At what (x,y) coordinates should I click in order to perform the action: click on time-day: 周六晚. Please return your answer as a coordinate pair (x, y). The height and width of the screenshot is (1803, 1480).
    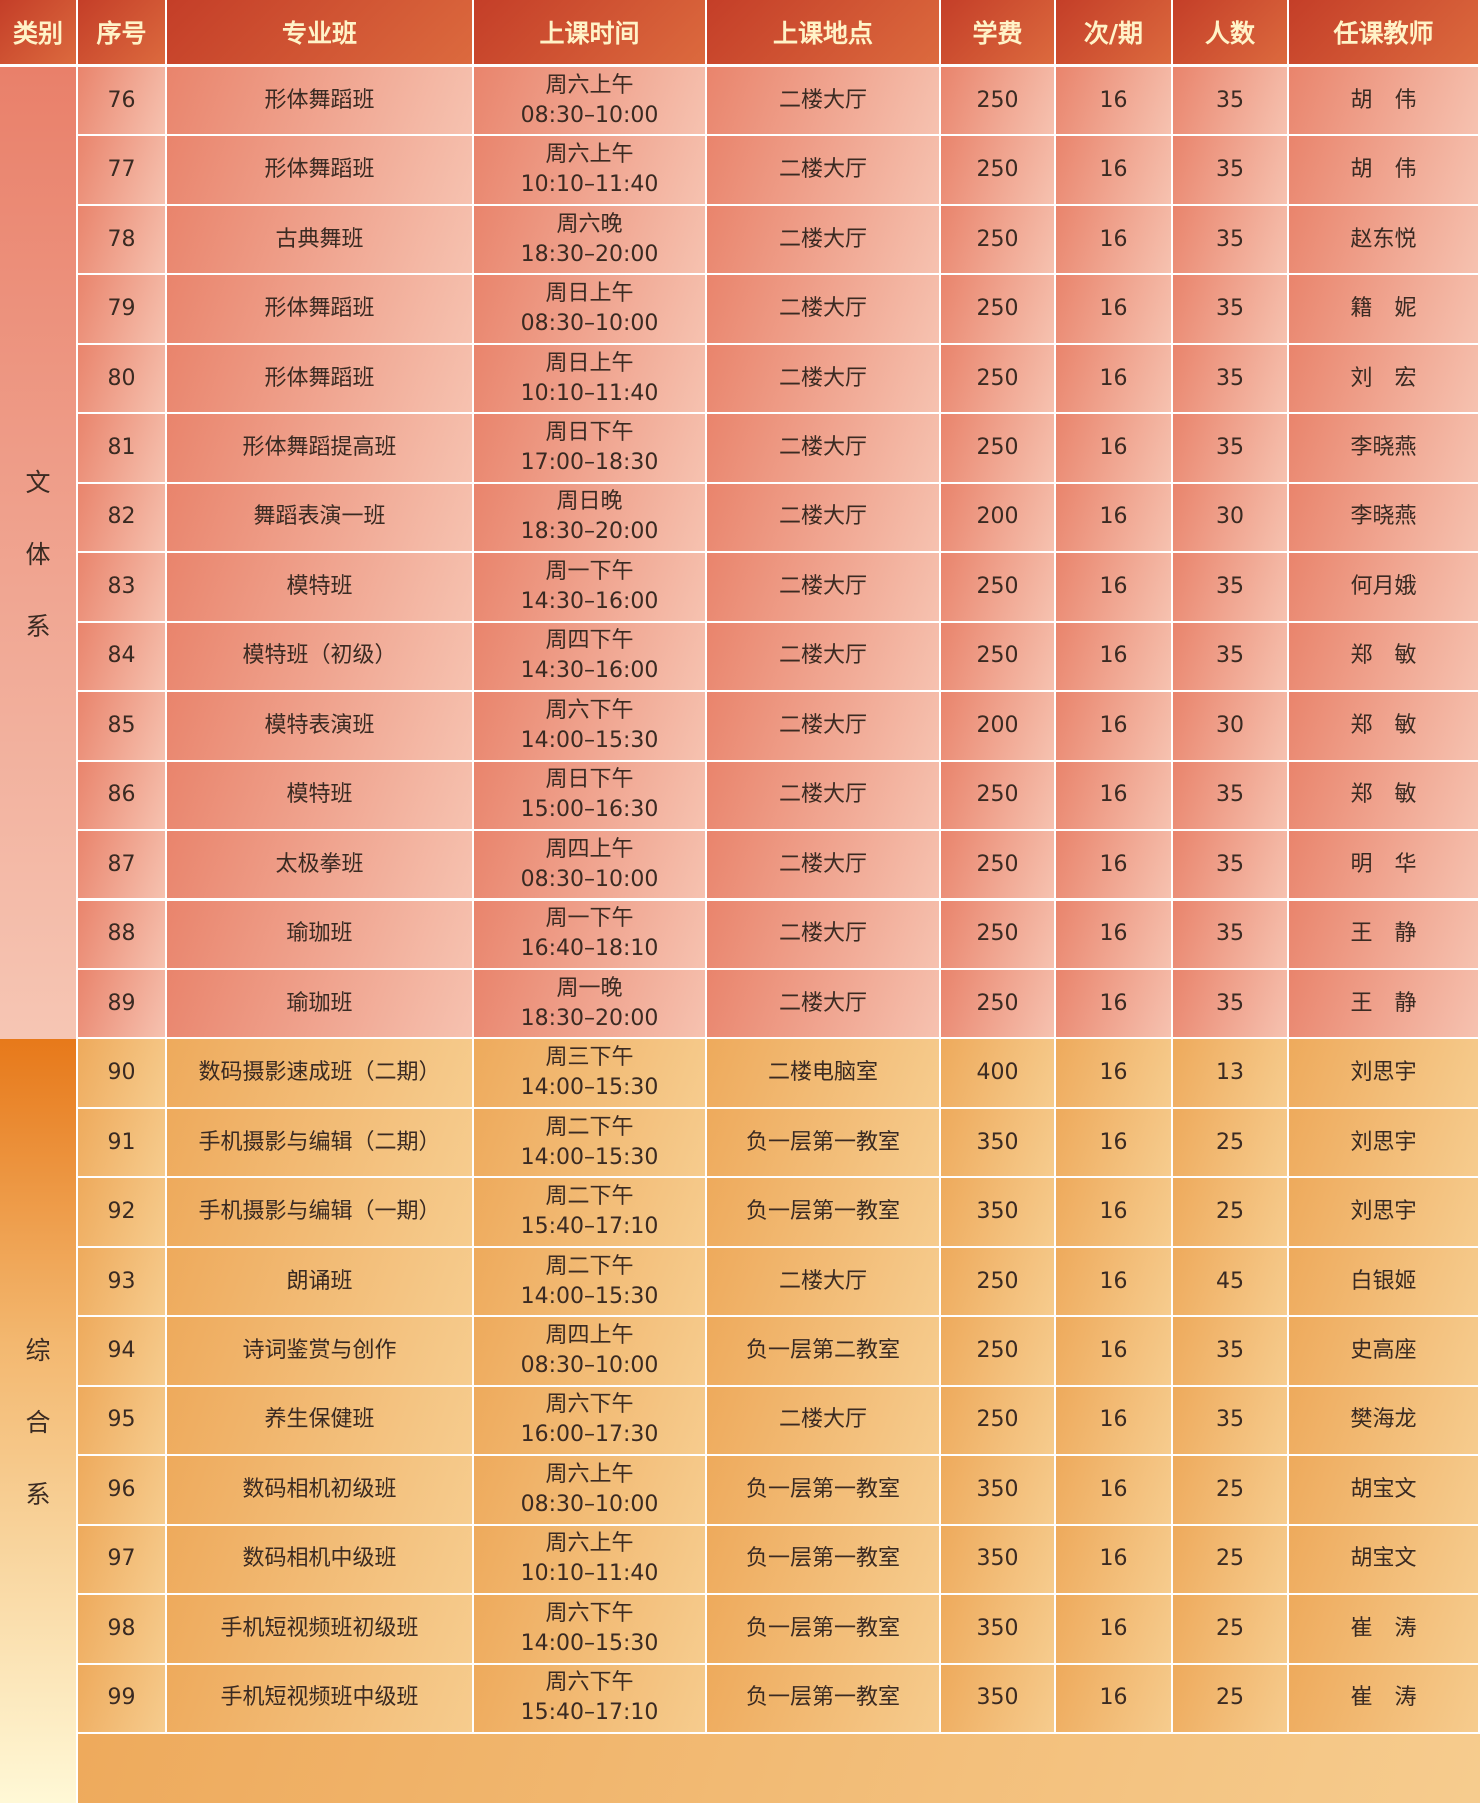
    Looking at the image, I should click on (589, 224).